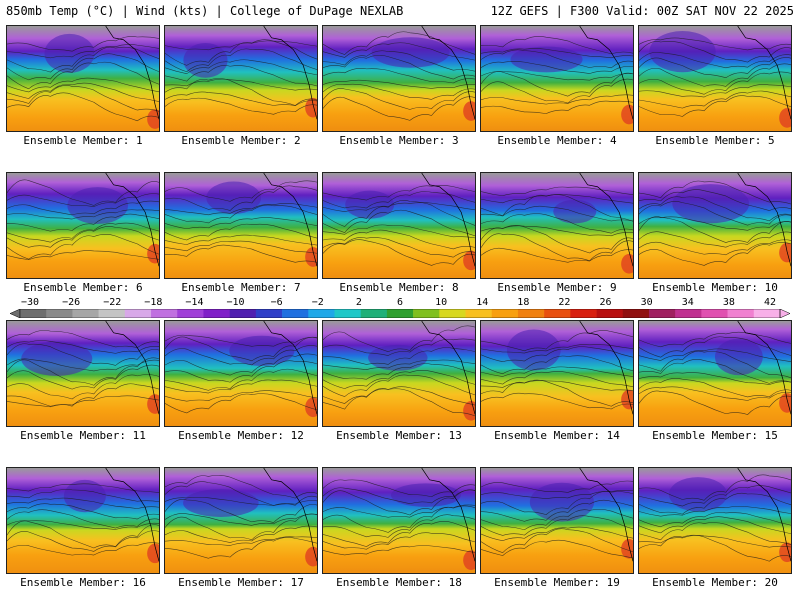 The height and width of the screenshot is (600, 800). What do you see at coordinates (605, 302) in the screenshot?
I see `colorbar-tick-label: 26` at bounding box center [605, 302].